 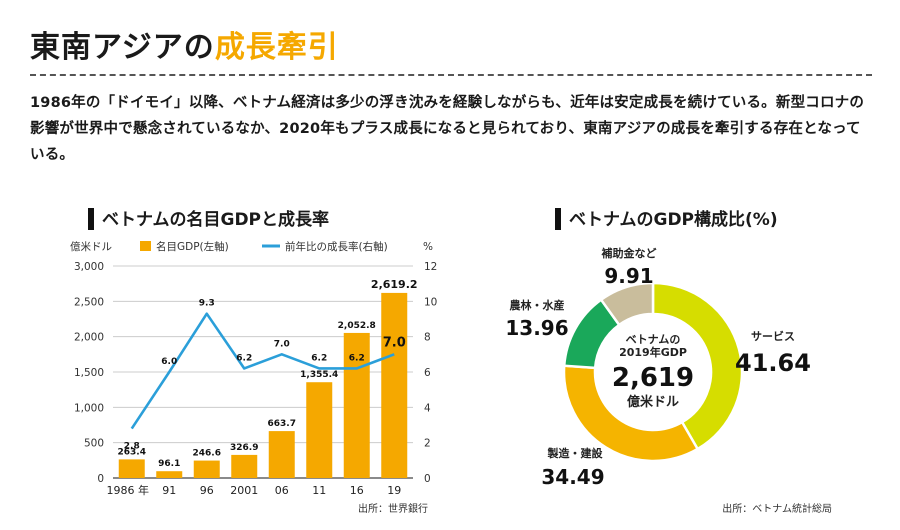 I want to click on x-tick-label: 91, so click(x=169, y=490).